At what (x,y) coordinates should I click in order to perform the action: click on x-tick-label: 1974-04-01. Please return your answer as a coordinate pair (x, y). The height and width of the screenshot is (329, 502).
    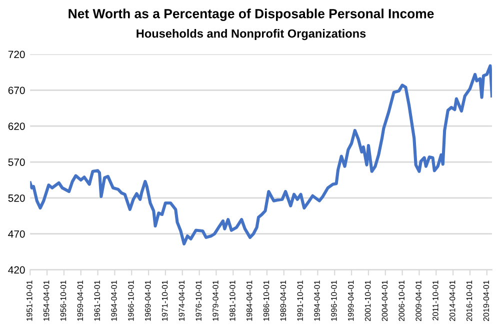
    Looking at the image, I should click on (181, 300).